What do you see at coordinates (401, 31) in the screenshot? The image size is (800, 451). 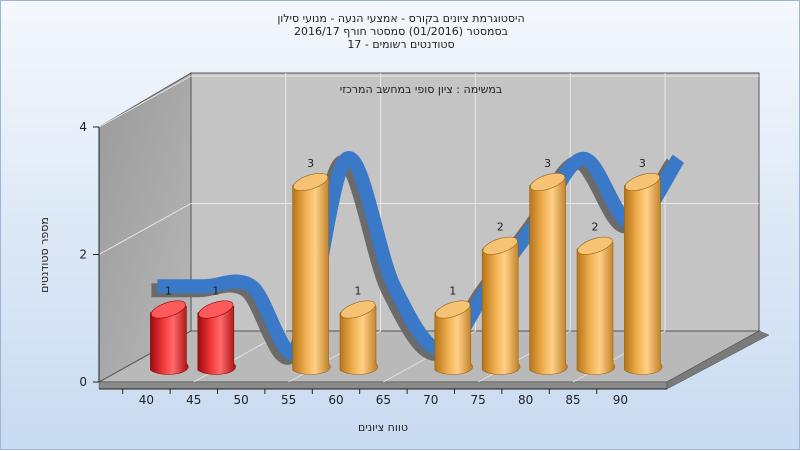 I see `chart-title-line-2: בסמסטר (01/2016) סמסטר חורף 2016/17` at bounding box center [401, 31].